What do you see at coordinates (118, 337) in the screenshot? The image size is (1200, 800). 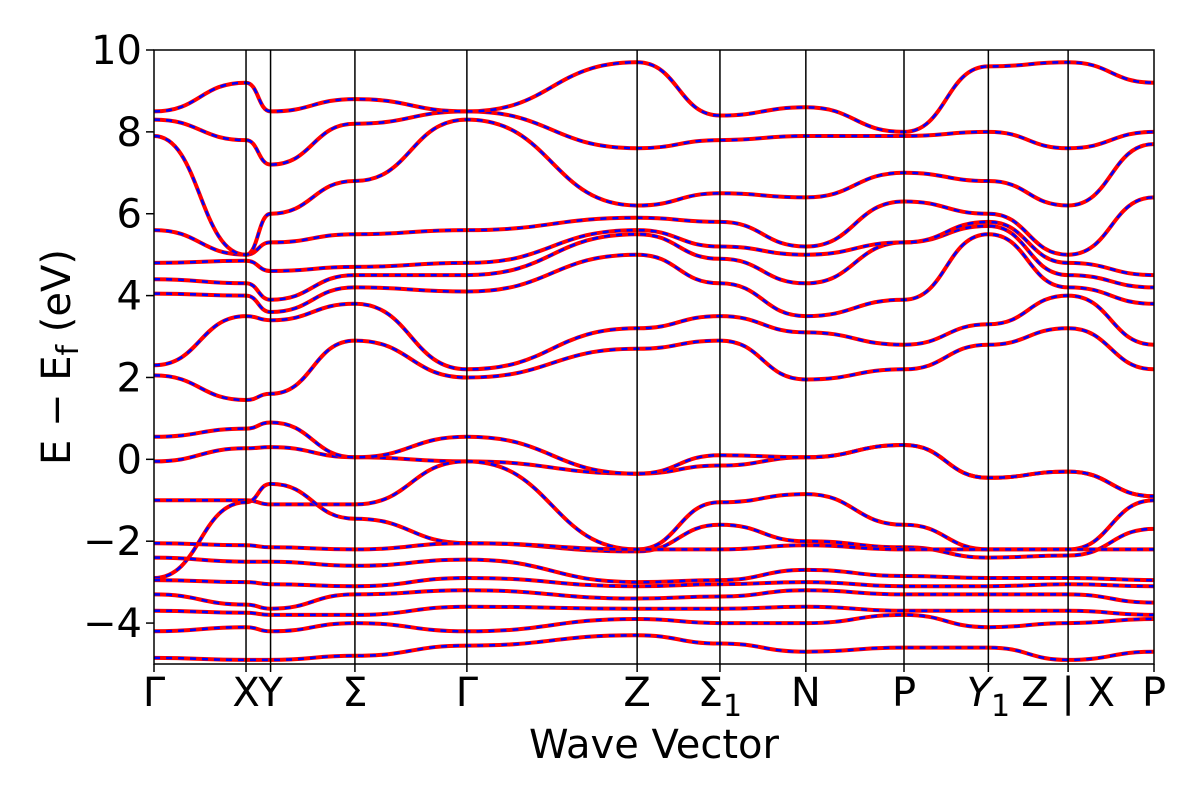 I see `y-axis-ticks: −4 −2 0 2 4 6 8 10` at bounding box center [118, 337].